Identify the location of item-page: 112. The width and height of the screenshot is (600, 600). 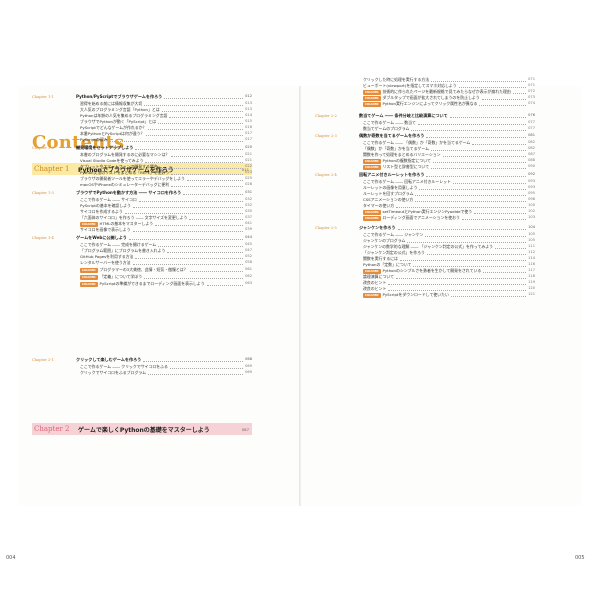
(531, 252).